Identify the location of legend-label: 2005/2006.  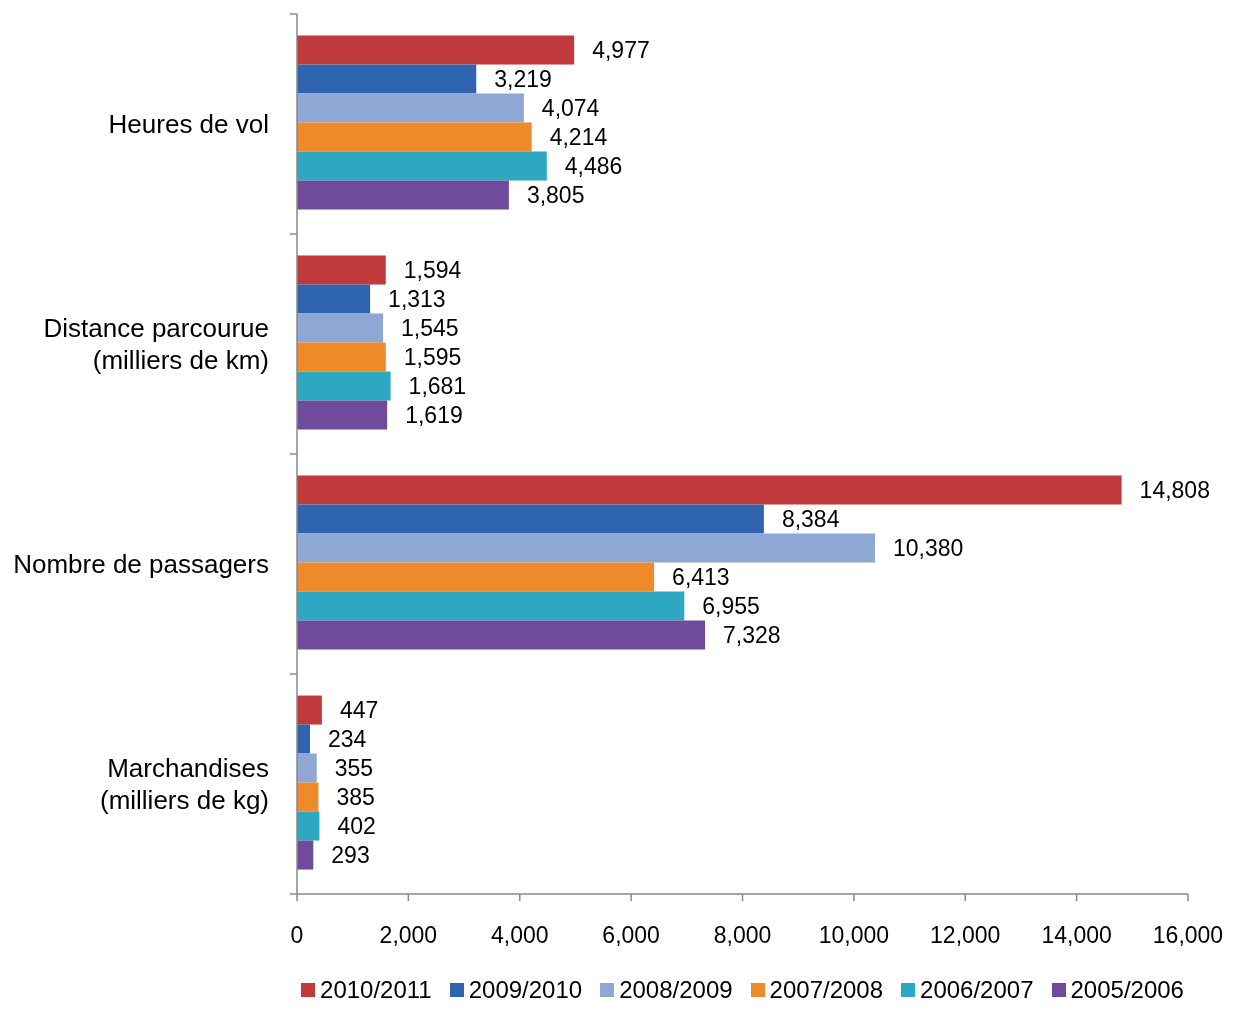
(1126, 990).